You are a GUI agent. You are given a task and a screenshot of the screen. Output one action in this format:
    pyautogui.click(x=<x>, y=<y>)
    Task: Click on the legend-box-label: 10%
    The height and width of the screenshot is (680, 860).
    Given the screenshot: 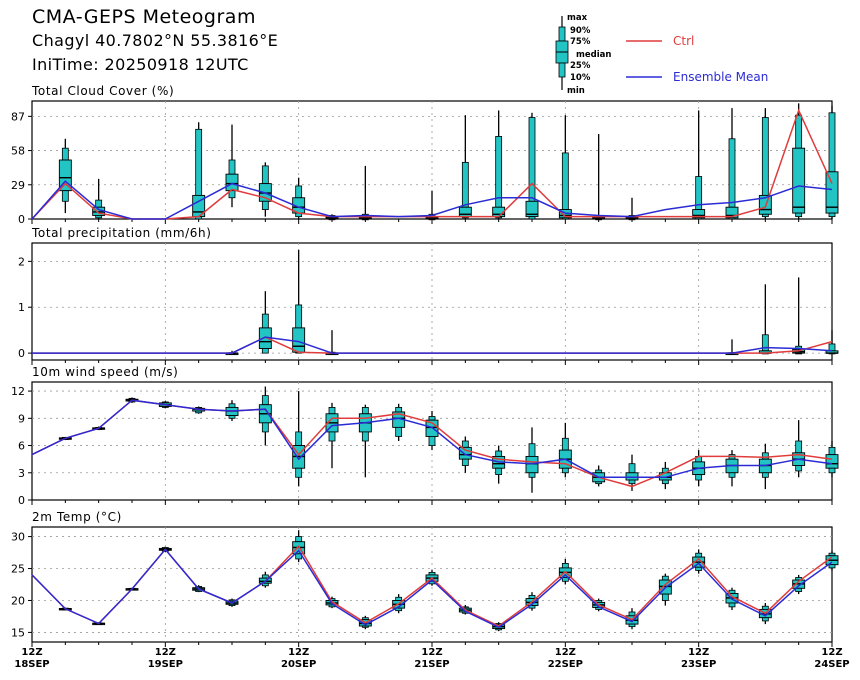 What is the action you would take?
    pyautogui.click(x=580, y=78)
    